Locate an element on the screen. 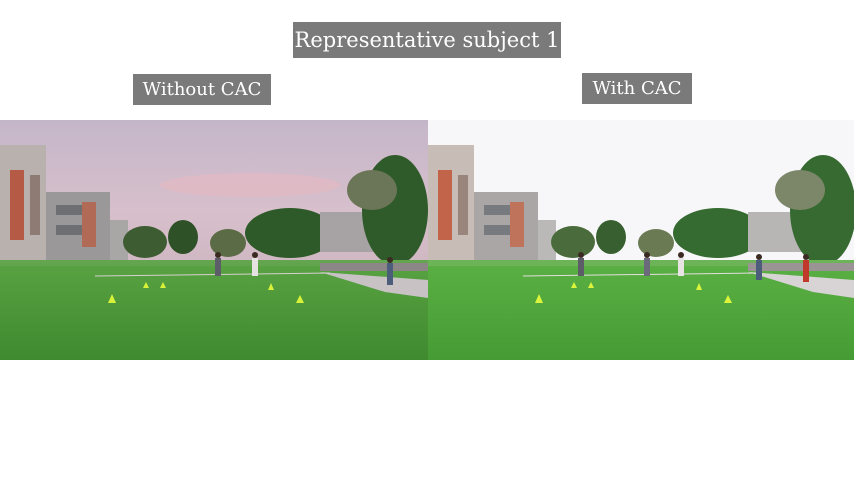 This screenshot has width=854, height=480. without-cac-label: Without CAC is located at coordinates (202, 89).